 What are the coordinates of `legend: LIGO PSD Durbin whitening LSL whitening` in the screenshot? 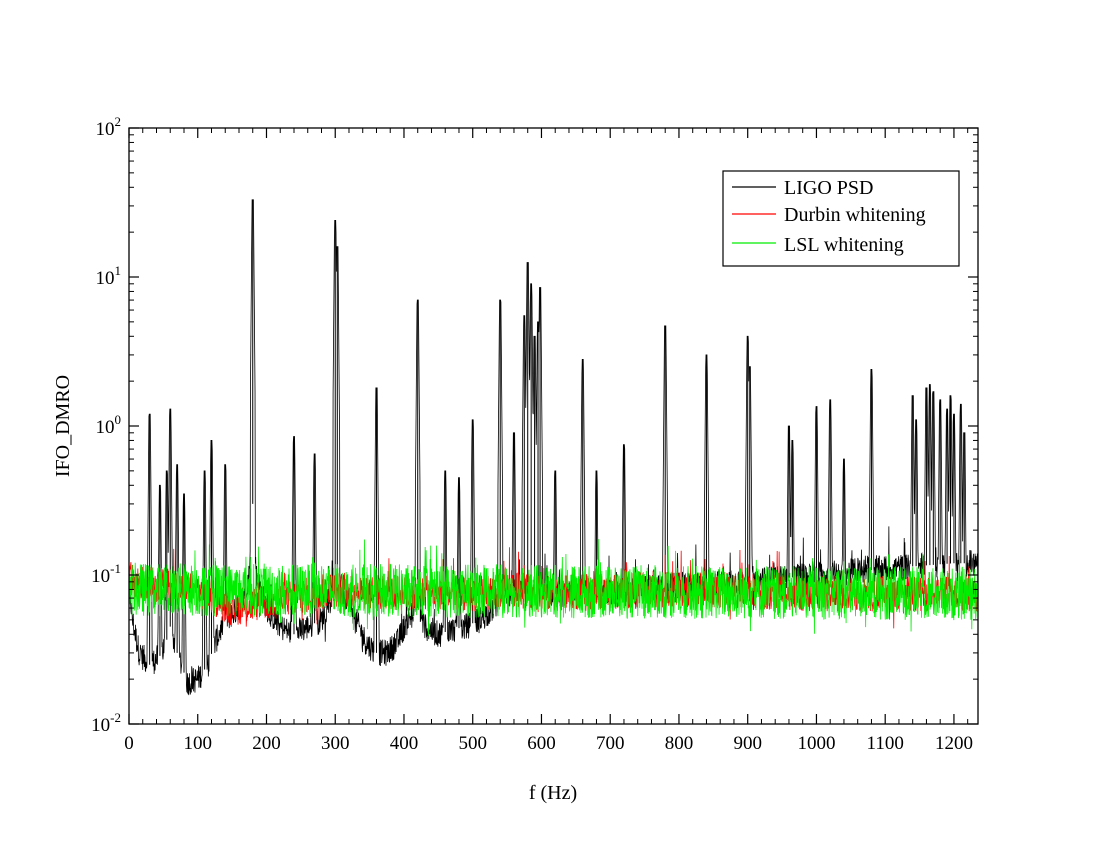 It's located at (841, 218).